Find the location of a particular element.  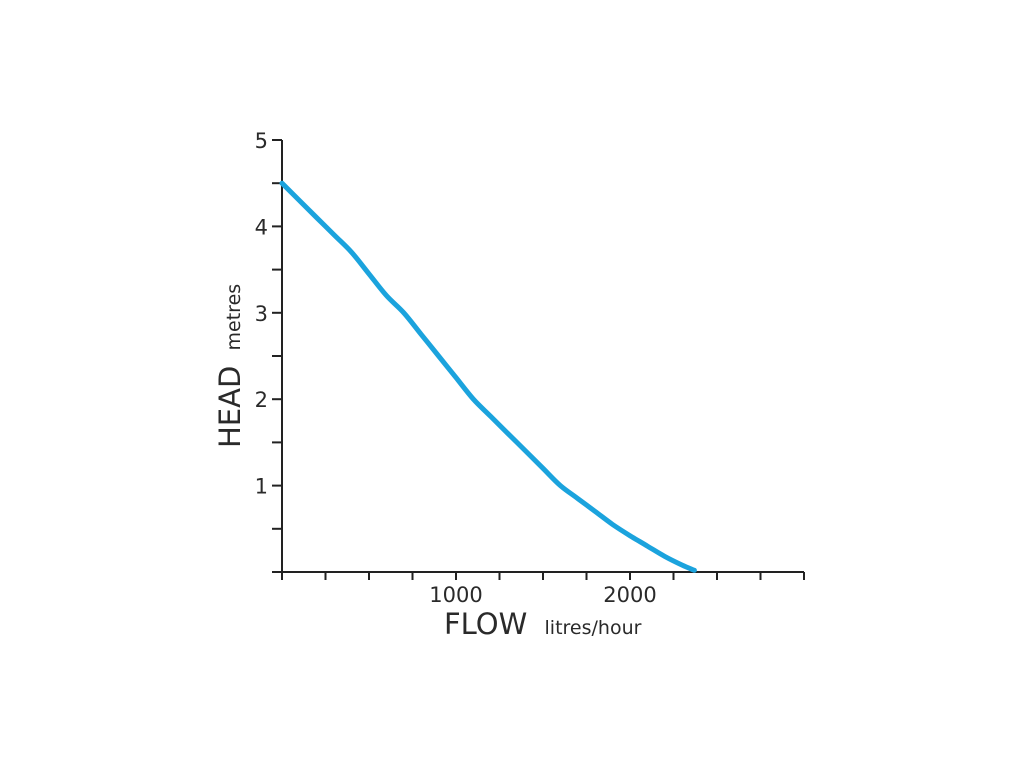

y-tick-label: 2 is located at coordinates (261, 400).